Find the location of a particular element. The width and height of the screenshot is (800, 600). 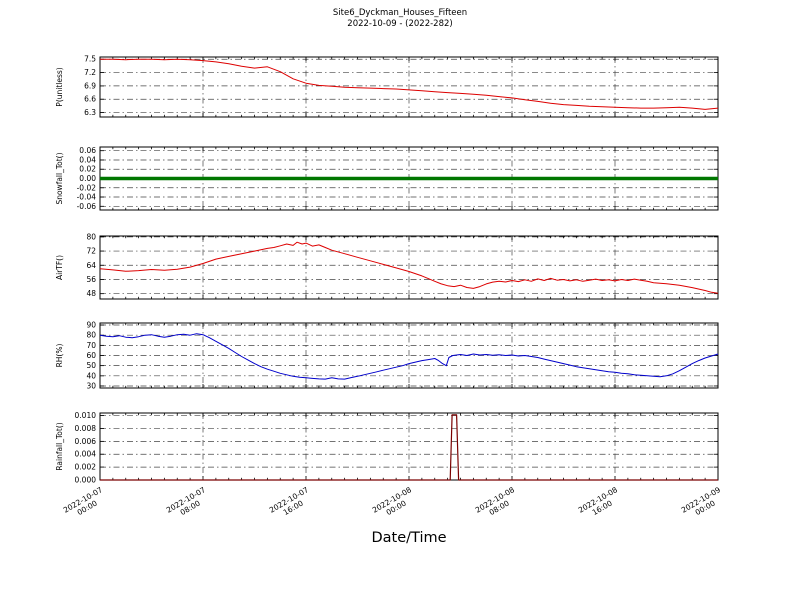

y-tick-label: 50 is located at coordinates (91, 365).